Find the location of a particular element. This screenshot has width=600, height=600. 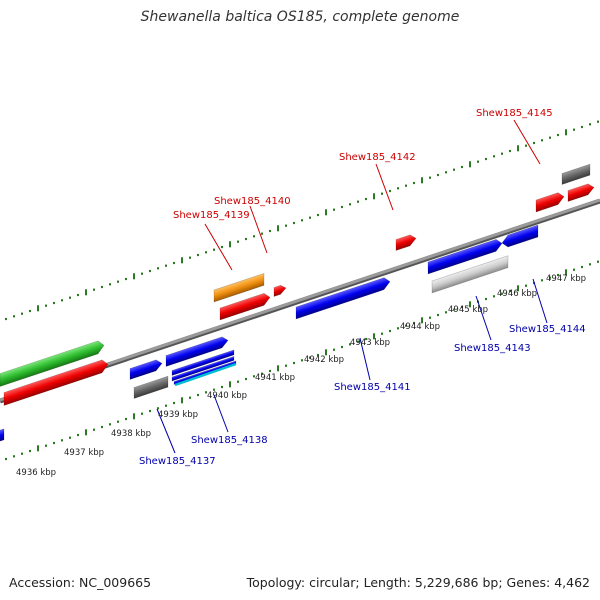

gene-arrow-stripe-cyan is located at coordinates (205, 372).